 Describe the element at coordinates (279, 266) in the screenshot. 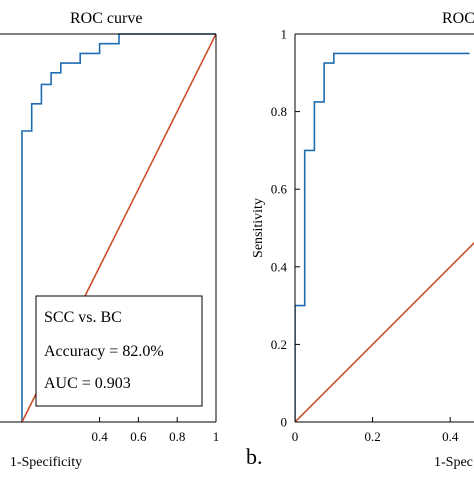

I see `y-tick-label: 0.4` at that location.